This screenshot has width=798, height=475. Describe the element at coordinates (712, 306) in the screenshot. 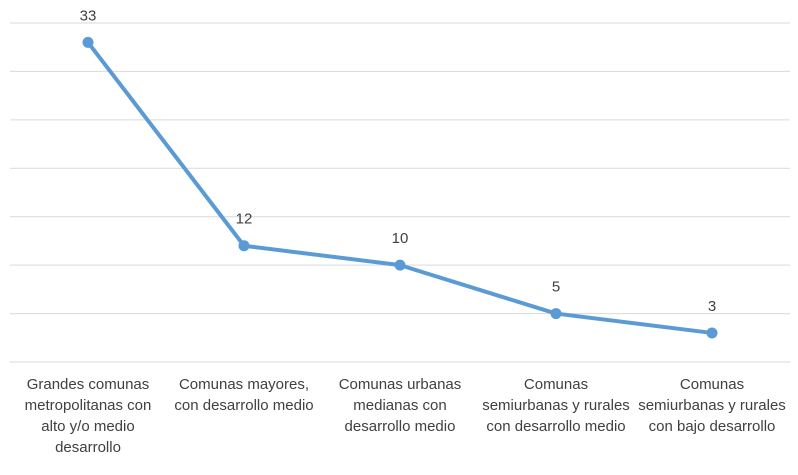

I see `data-label: 3` at that location.